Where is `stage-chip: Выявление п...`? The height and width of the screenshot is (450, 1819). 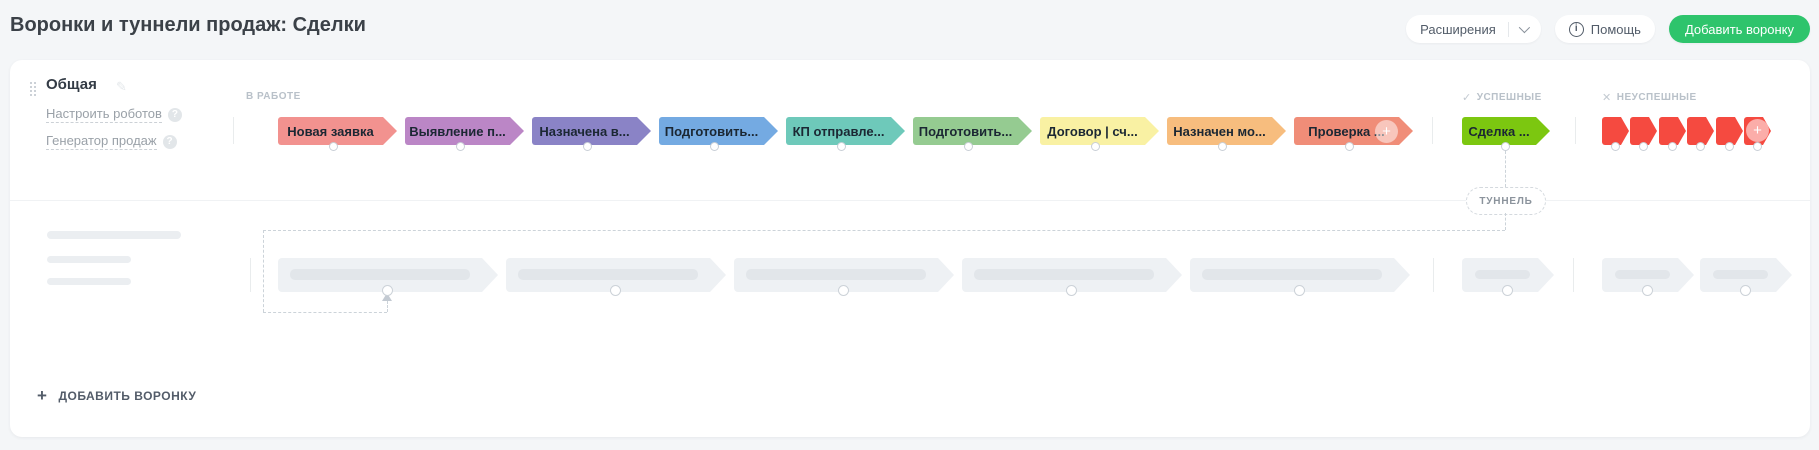 stage-chip: Выявление п... is located at coordinates (464, 131).